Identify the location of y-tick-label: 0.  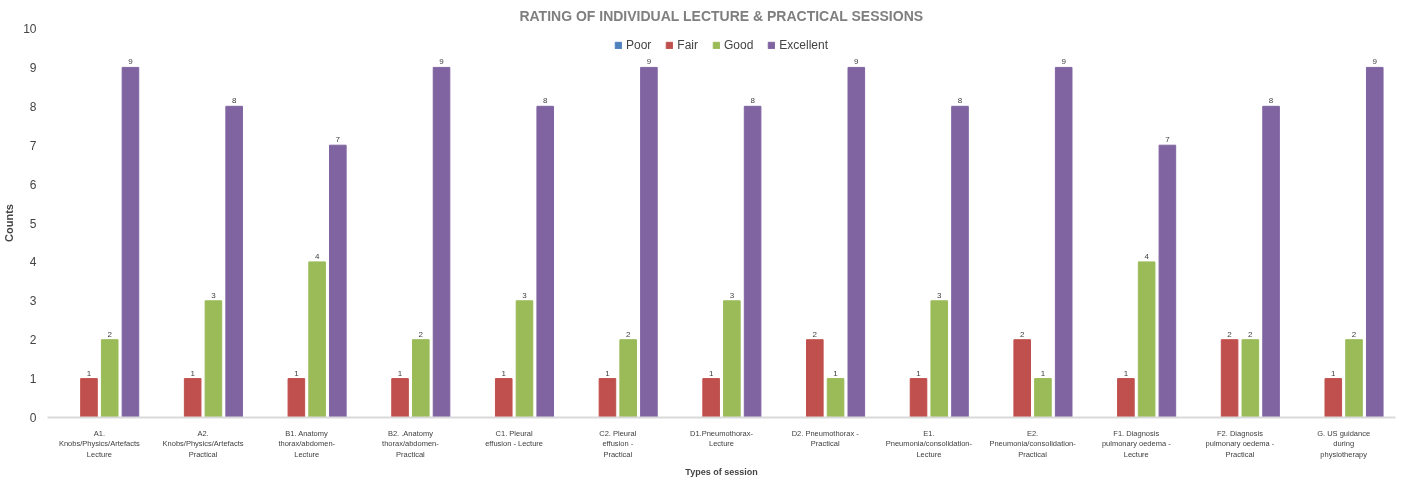
(33, 418).